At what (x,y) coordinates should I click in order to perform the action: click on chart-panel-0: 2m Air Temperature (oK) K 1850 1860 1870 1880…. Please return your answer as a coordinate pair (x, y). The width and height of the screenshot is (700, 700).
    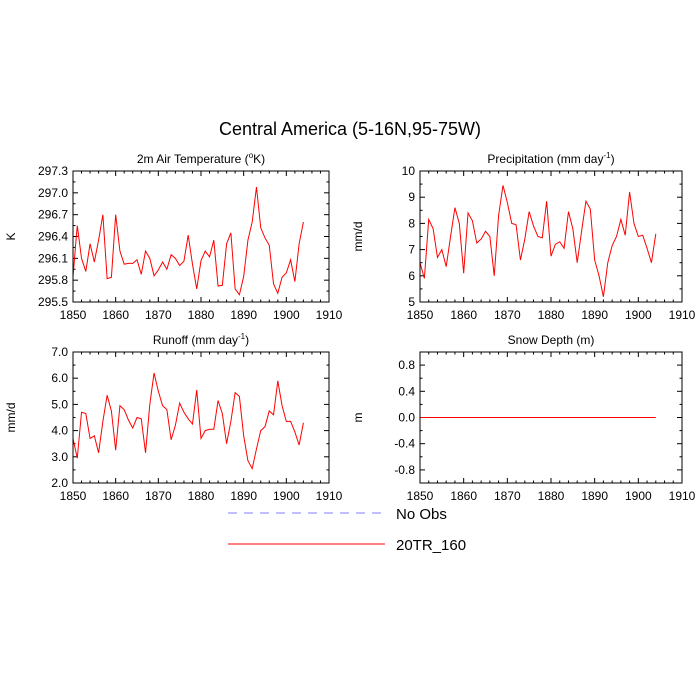
    Looking at the image, I should click on (173, 236).